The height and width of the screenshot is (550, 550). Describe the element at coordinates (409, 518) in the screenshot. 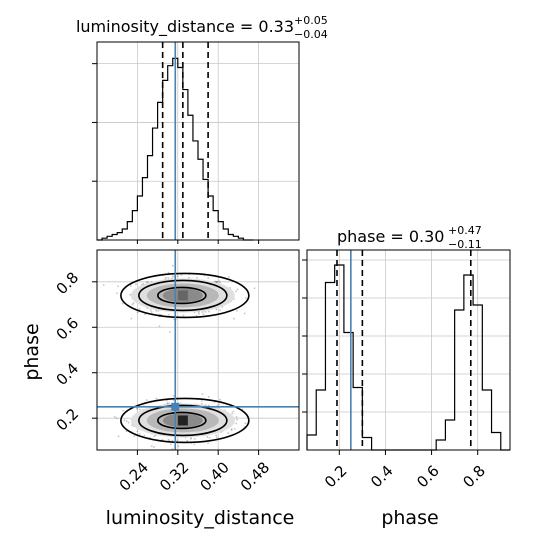

I see `x-axis-label-phase: phase` at that location.